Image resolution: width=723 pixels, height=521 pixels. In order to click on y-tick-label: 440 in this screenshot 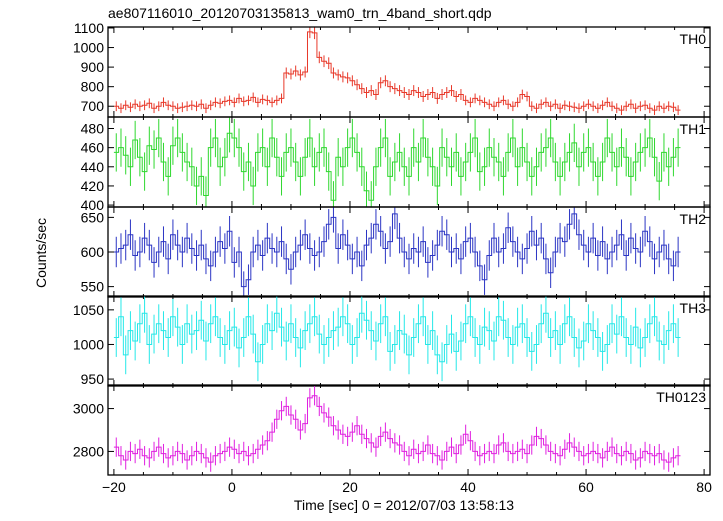, I will do `click(93, 167)`.